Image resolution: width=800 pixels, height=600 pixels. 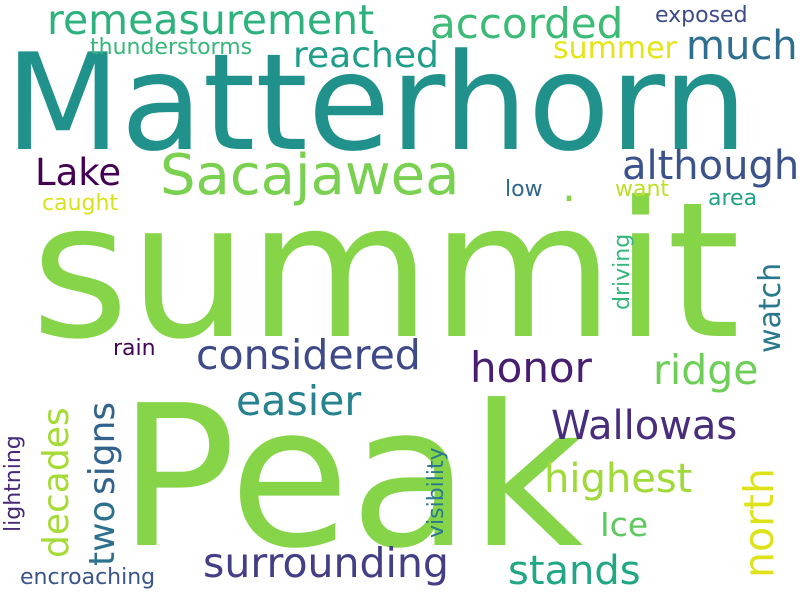 I want to click on word-decades: decades, so click(x=56, y=482).